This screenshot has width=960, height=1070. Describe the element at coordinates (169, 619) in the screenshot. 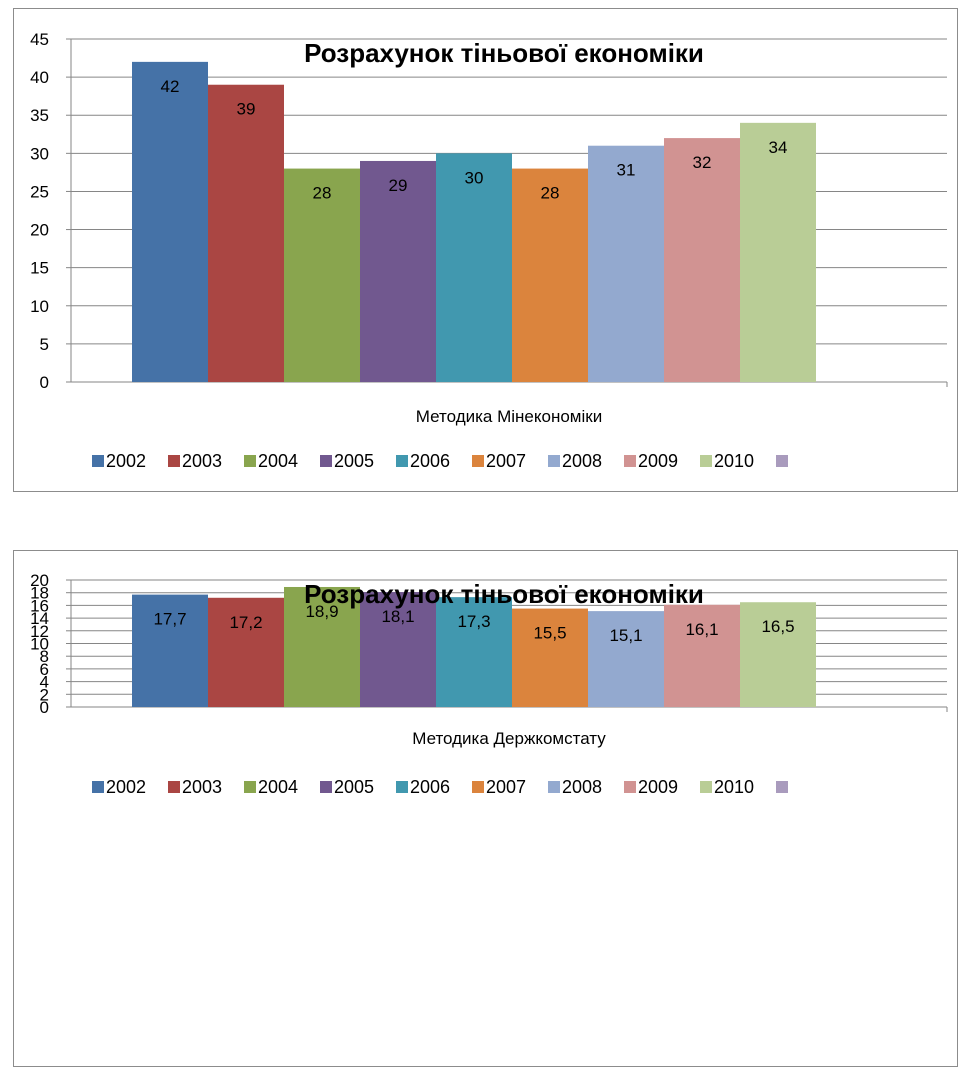

I see `data-label-2002: 17,7` at that location.